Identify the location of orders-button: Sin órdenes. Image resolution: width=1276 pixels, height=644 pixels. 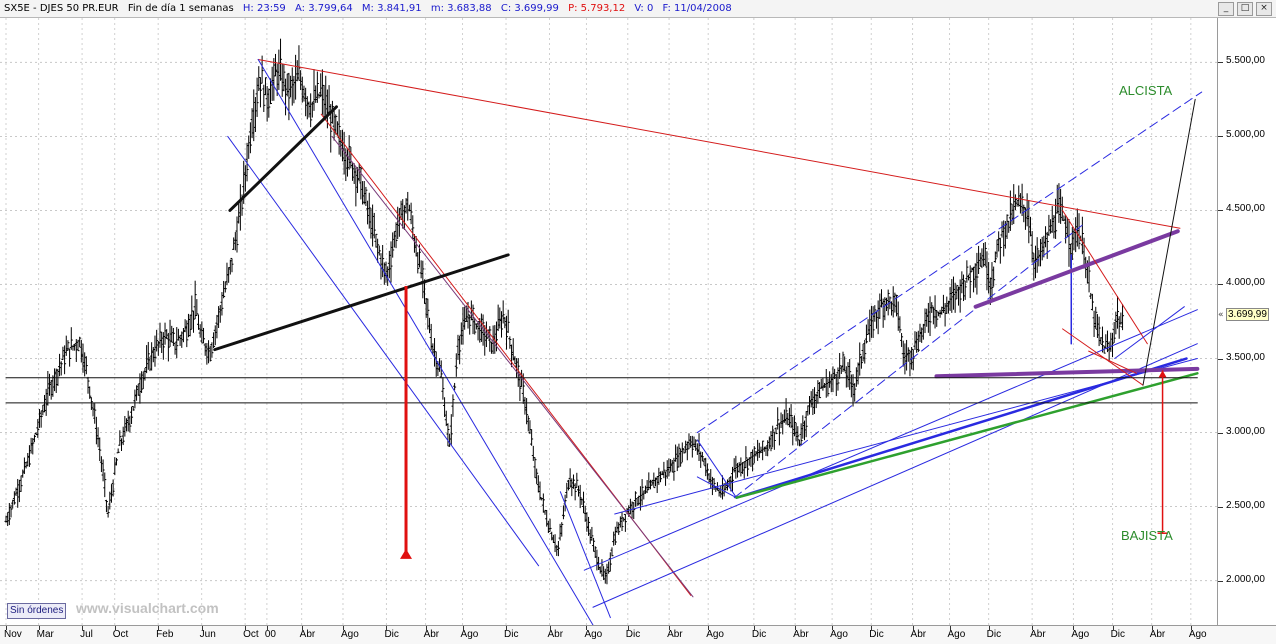
(37, 611).